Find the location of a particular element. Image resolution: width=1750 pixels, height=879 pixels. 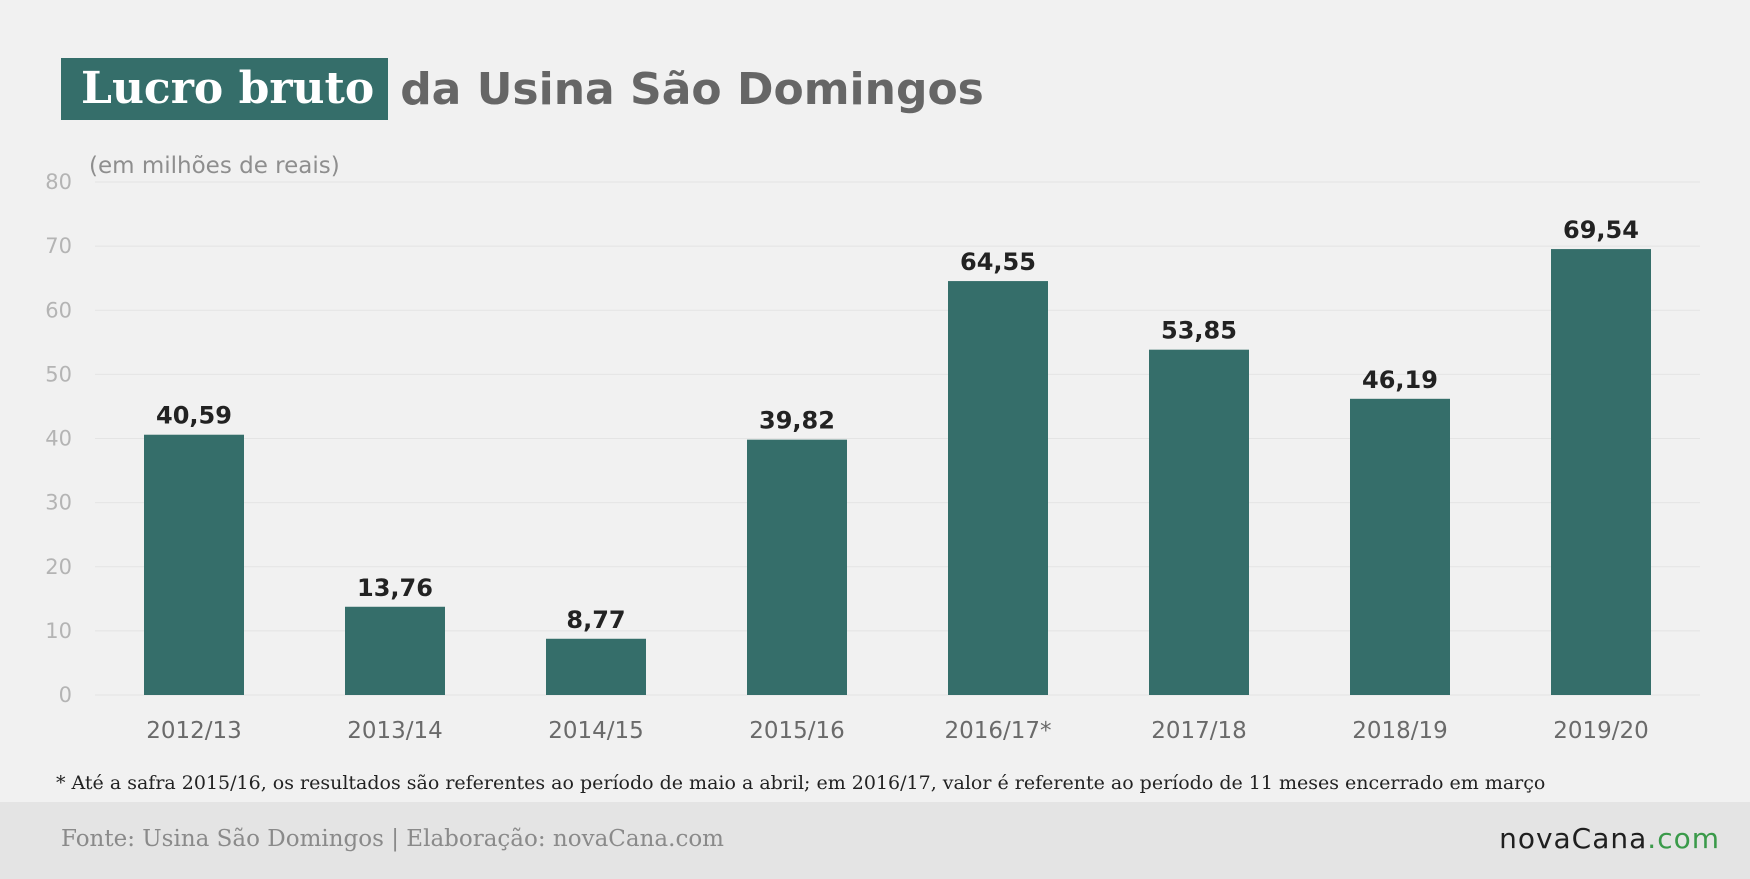

x-tick-label: 2015/16 is located at coordinates (797, 731).